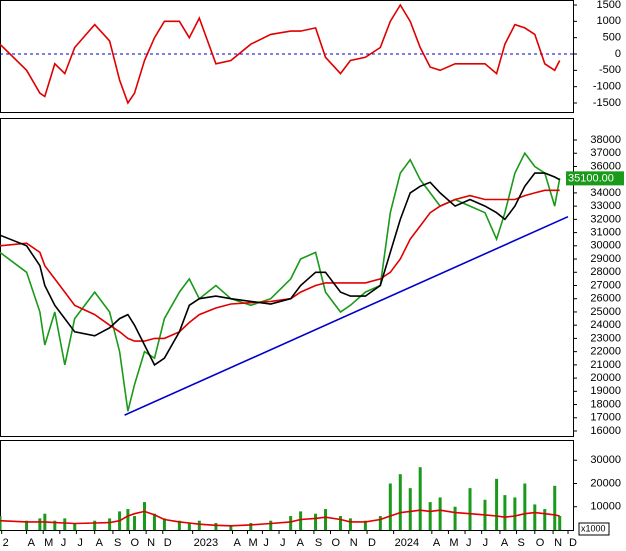 The image size is (626, 551). I want to click on y-tick-label: 36000, so click(605, 166).